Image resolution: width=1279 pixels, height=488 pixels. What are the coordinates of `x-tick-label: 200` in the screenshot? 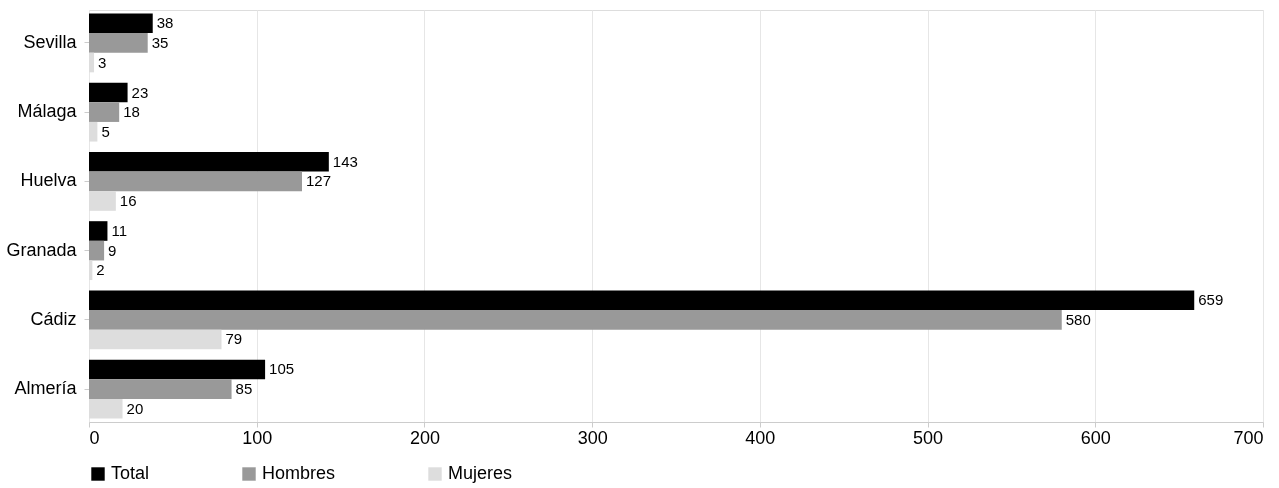 It's located at (424, 437).